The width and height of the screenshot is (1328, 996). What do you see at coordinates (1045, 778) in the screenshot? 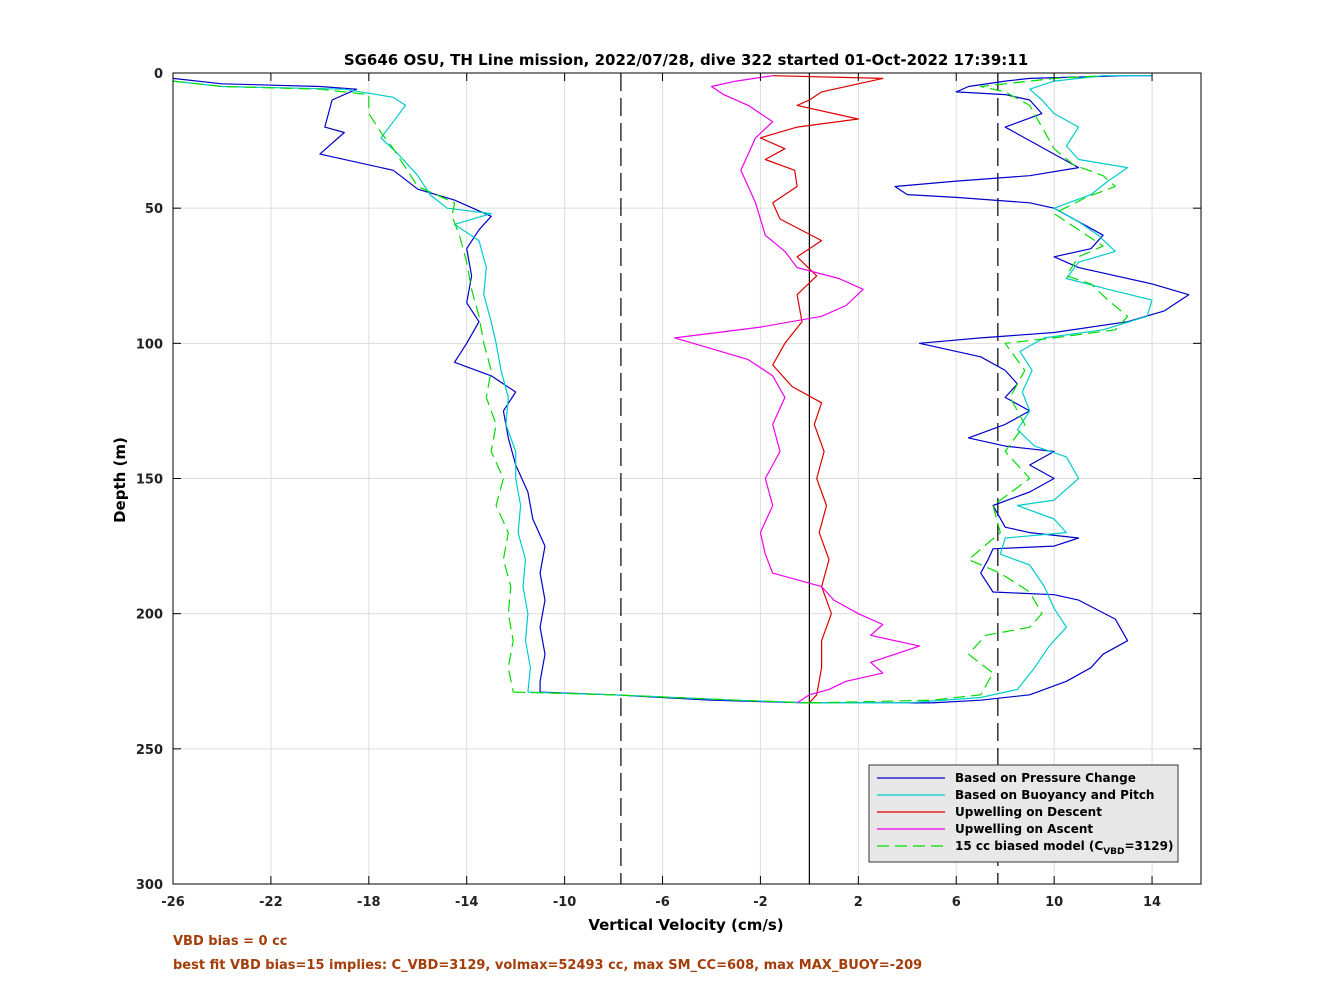
I see `legend-label: Based on Pressure Change` at bounding box center [1045, 778].